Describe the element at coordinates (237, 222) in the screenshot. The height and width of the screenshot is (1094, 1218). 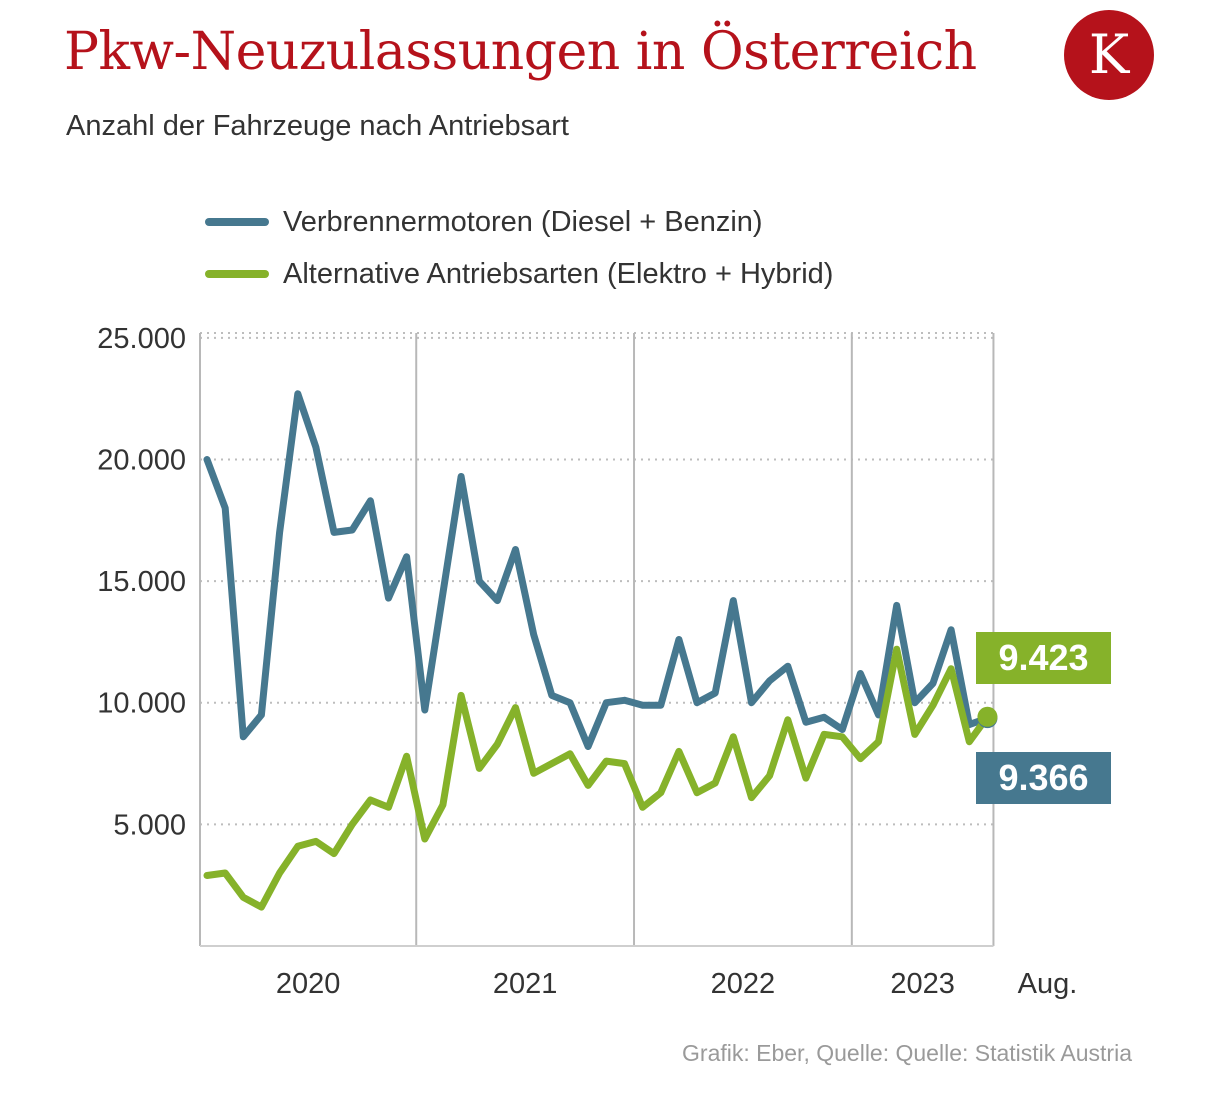
I see `legend-swatch-verbrenner` at that location.